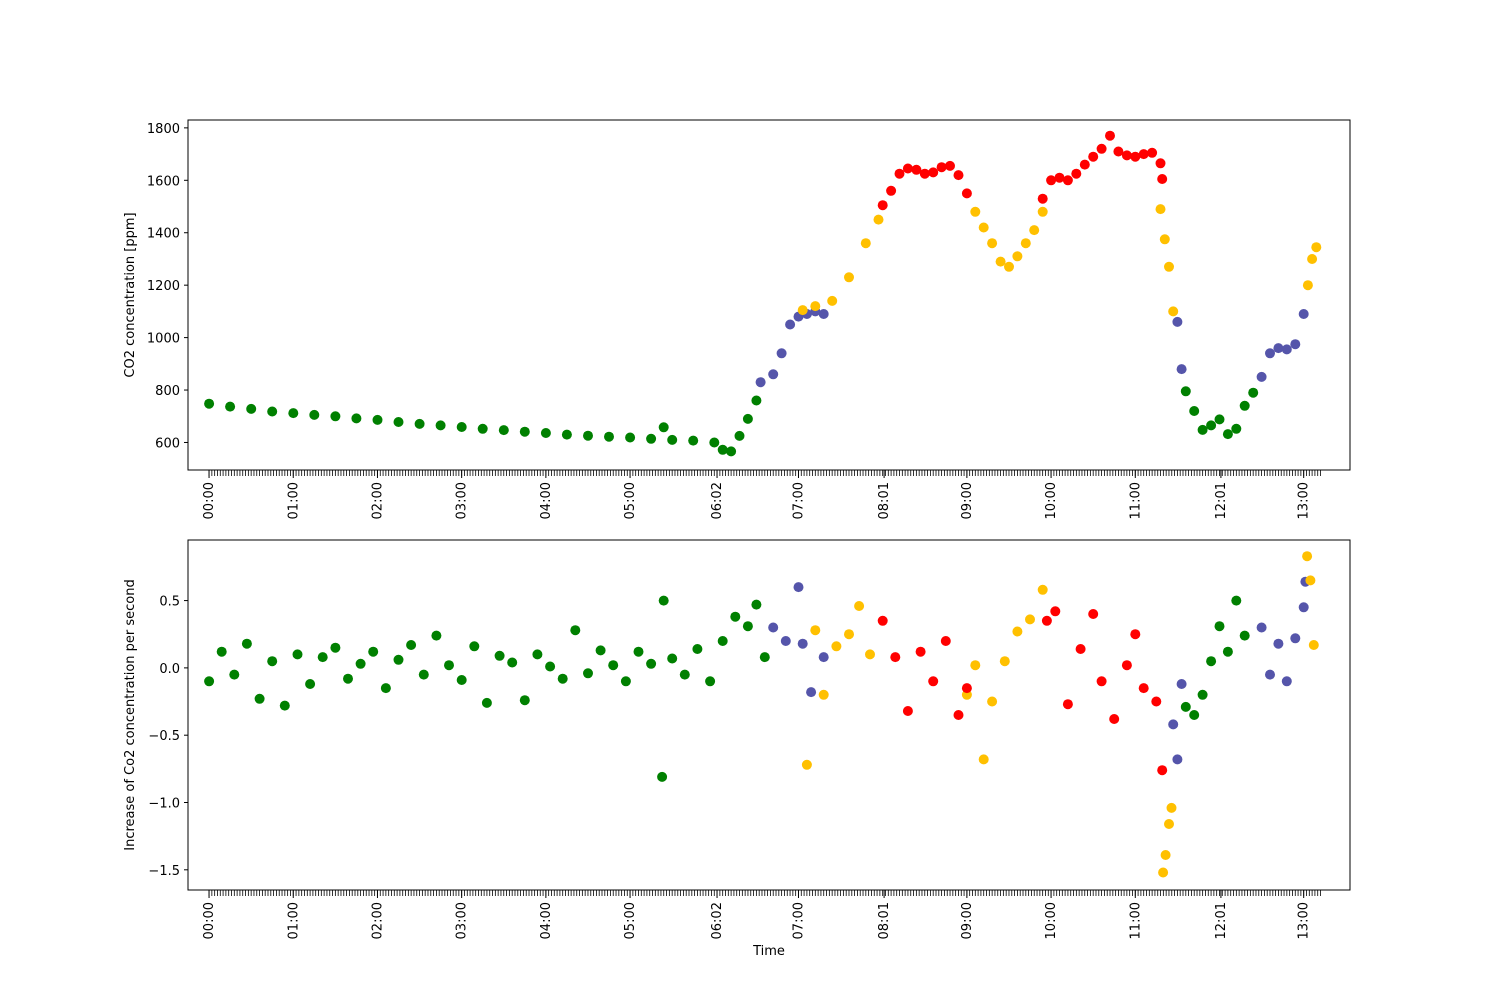 The height and width of the screenshot is (1005, 1500). Describe the element at coordinates (209, 920) in the screenshot. I see `x-tick-label: 00:00` at that location.